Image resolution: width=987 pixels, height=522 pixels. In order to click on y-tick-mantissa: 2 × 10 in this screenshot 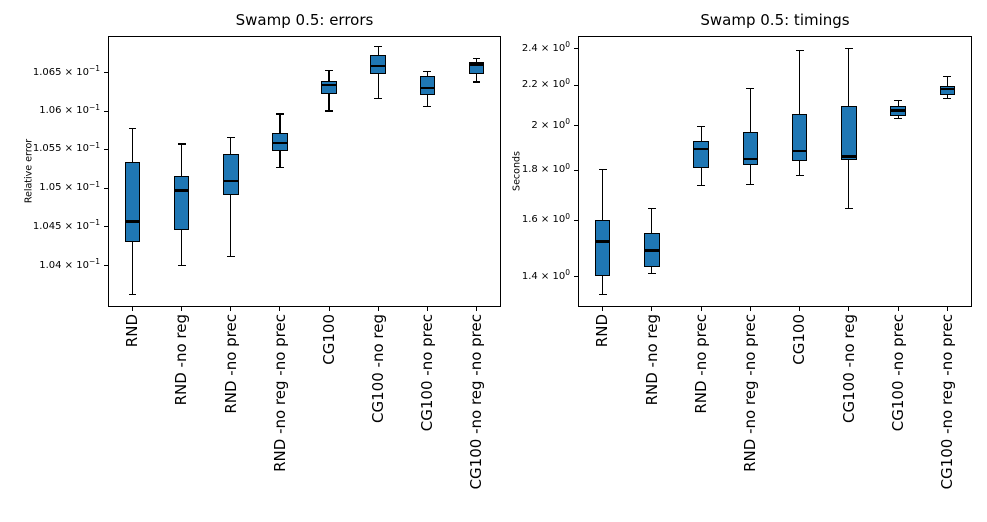, I will do `click(548, 125)`.